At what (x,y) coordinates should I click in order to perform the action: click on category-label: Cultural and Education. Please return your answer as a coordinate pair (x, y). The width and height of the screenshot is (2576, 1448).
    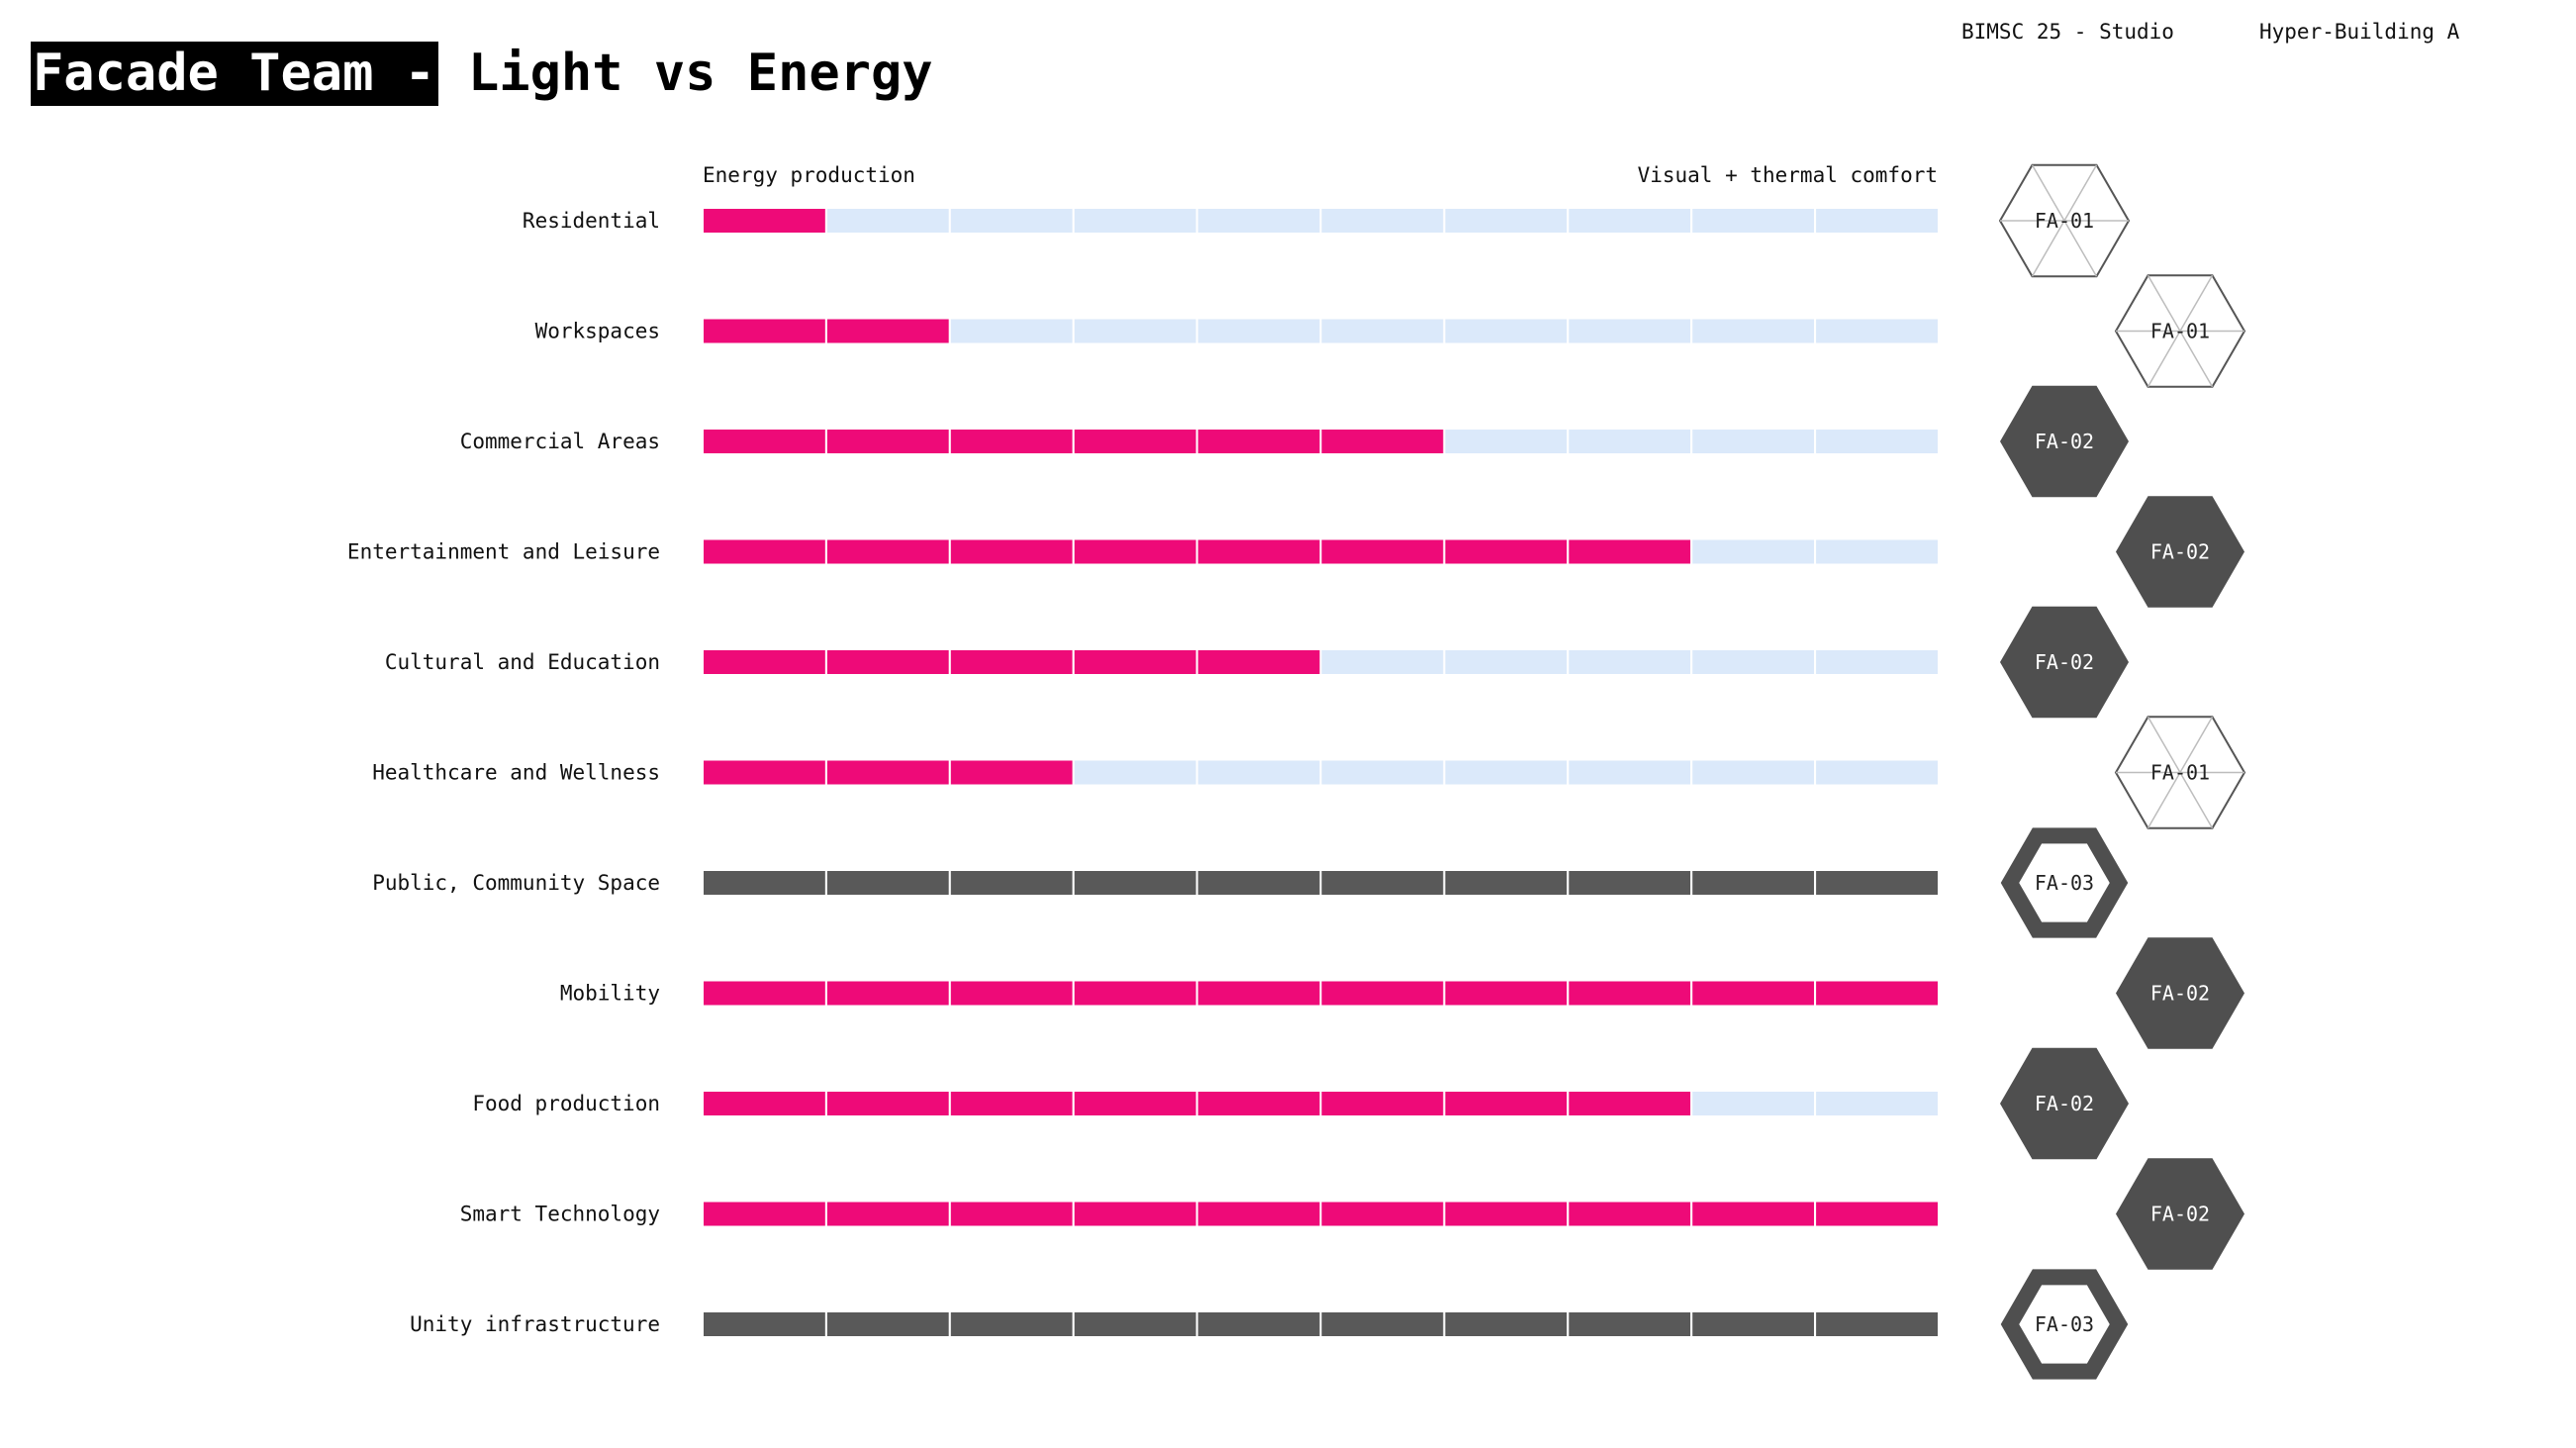
    Looking at the image, I should click on (522, 662).